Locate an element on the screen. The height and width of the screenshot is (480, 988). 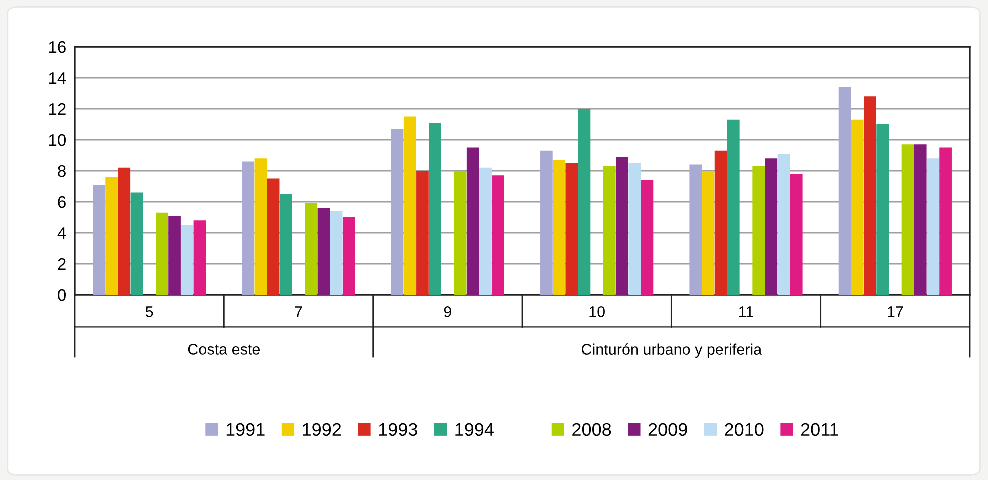
legend-label: 2008 is located at coordinates (592, 429).